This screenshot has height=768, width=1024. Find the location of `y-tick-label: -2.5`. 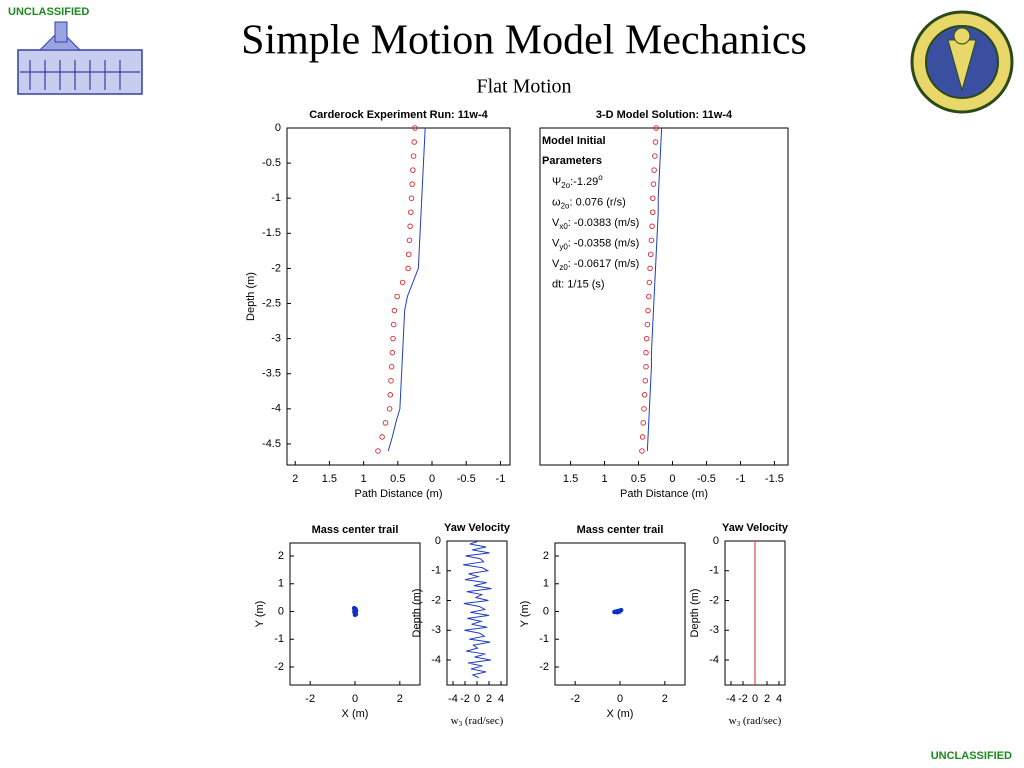

y-tick-label: -2.5 is located at coordinates (271, 303).